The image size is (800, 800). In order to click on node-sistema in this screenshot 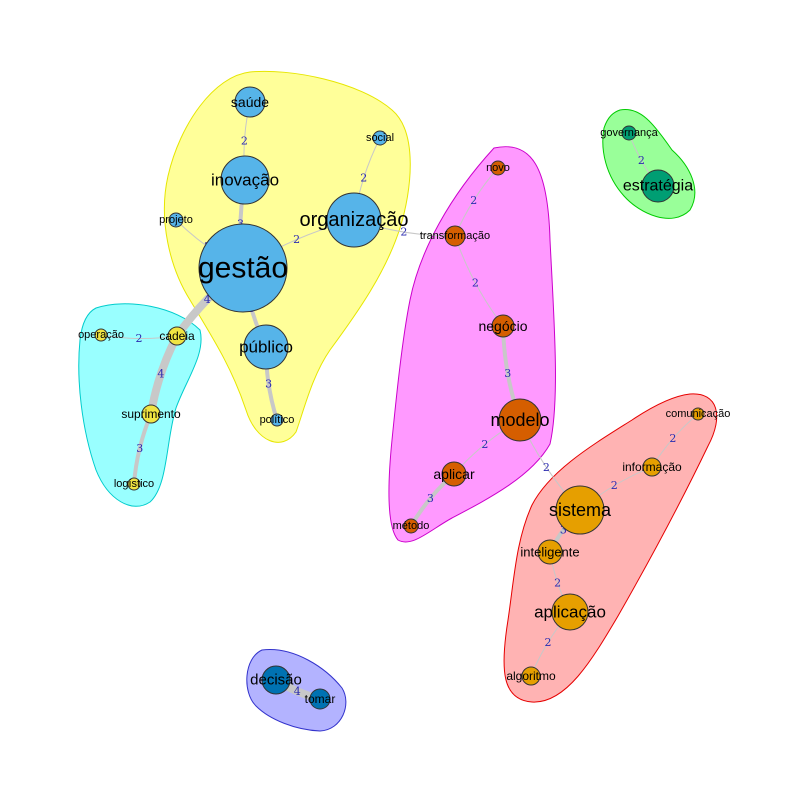, I will do `click(580, 510)`.